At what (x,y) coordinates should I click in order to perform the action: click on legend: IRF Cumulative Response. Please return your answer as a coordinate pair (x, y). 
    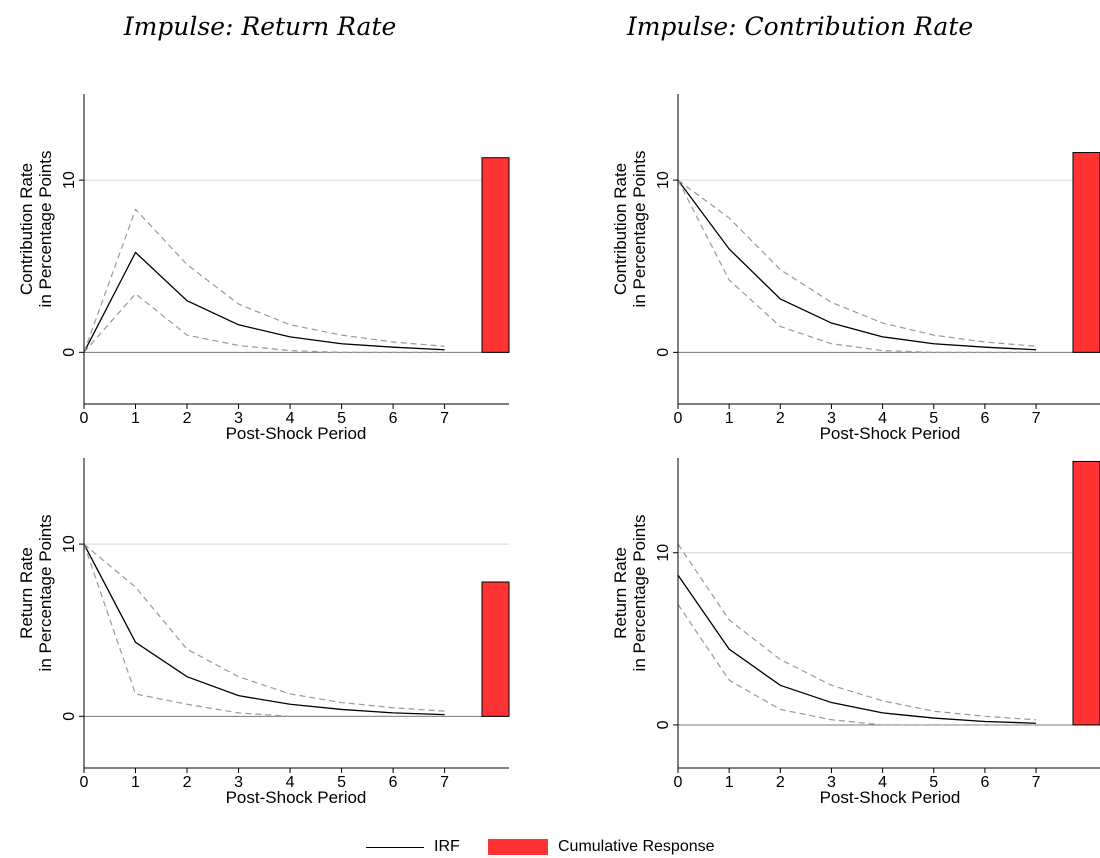
    Looking at the image, I should click on (550, 848).